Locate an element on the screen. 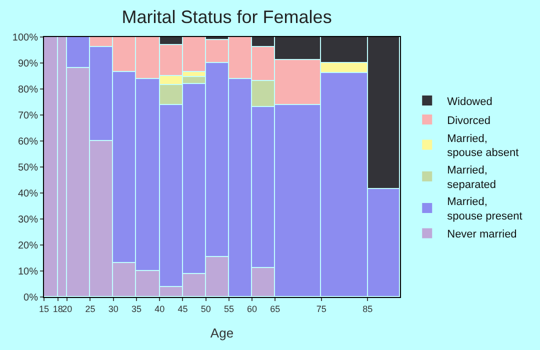  x-tick-label: 75 is located at coordinates (321, 309).